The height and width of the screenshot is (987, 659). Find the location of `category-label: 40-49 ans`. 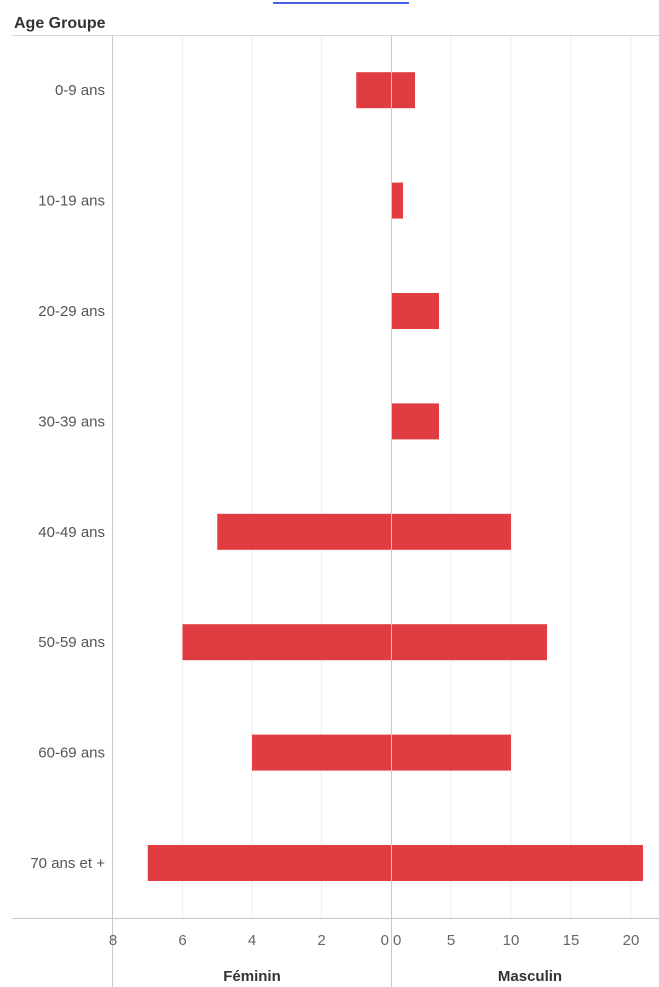

category-label: 40-49 ans is located at coordinates (71, 532).